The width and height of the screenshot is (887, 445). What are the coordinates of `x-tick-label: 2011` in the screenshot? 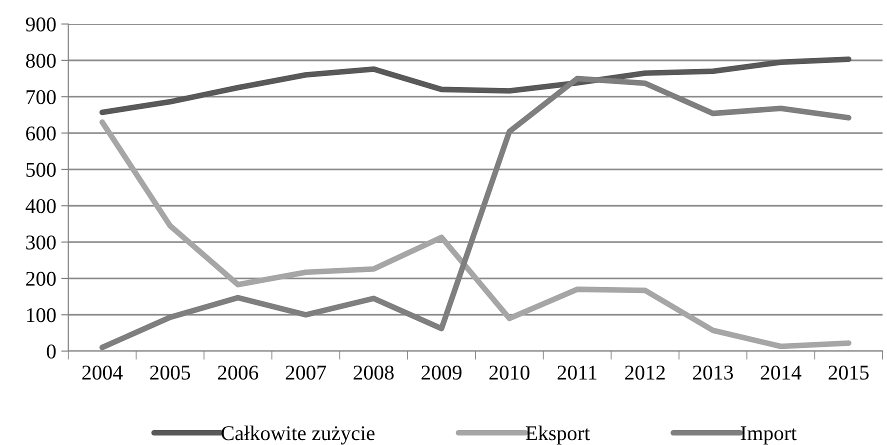 It's located at (577, 373).